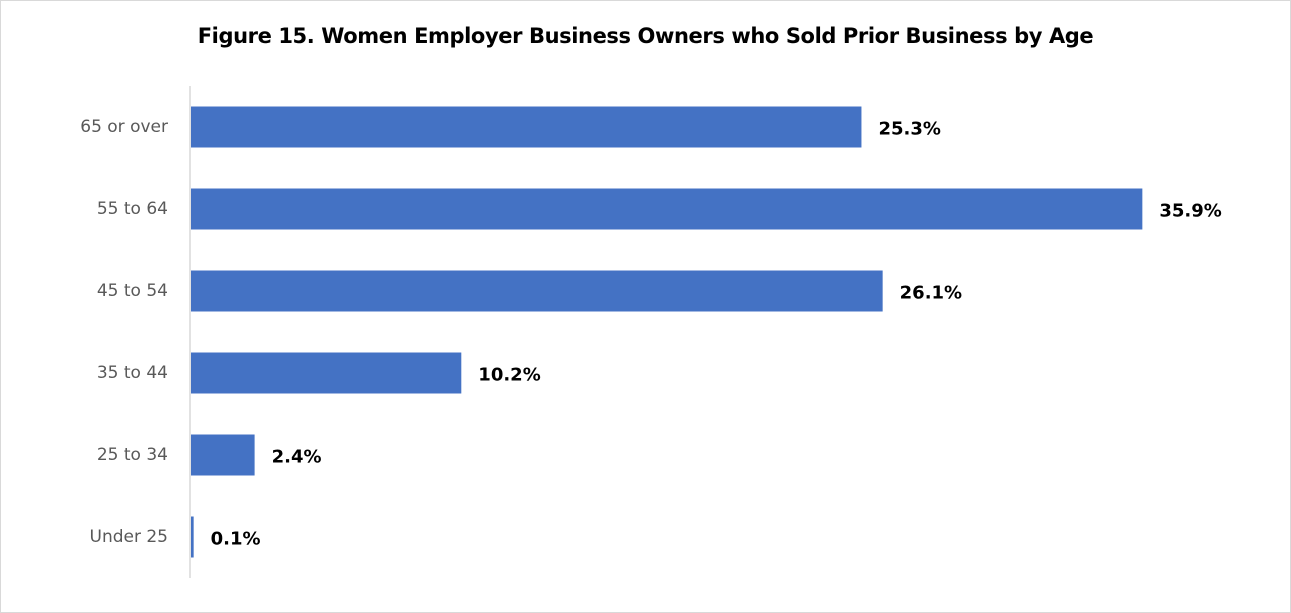 Image resolution: width=1291 pixels, height=613 pixels. I want to click on category-label-5: Under 25, so click(129, 537).